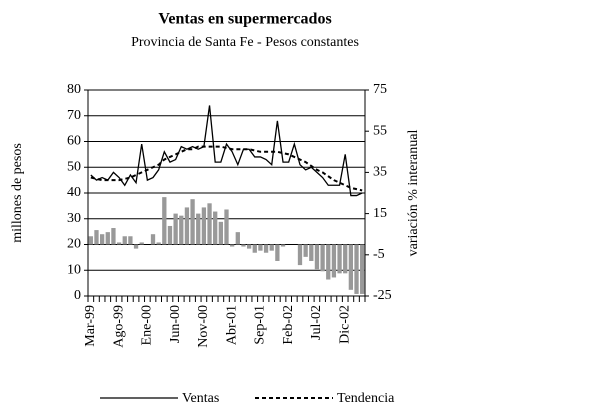 This screenshot has width=601, height=409. What do you see at coordinates (118, 326) in the screenshot?
I see `x-tick-label: Ago-99` at bounding box center [118, 326].